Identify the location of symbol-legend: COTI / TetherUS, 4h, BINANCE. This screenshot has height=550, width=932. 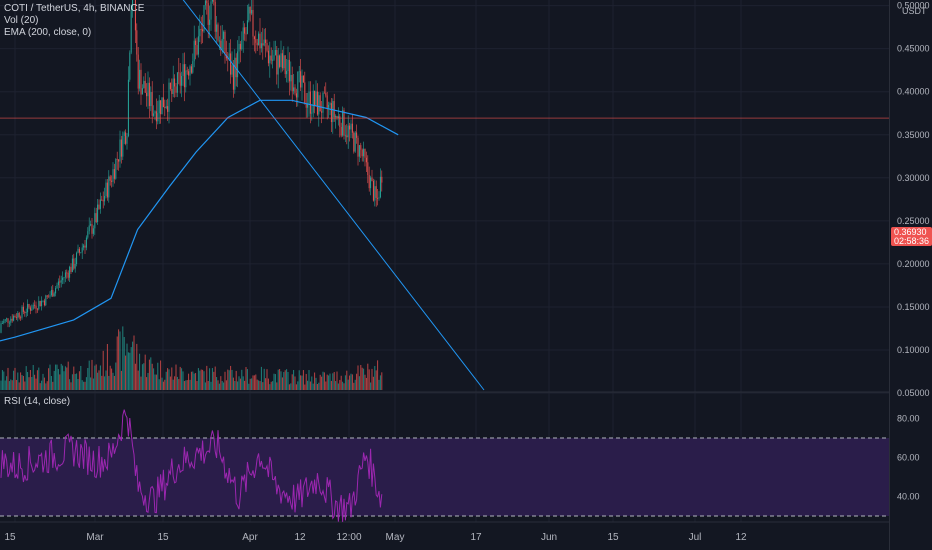
(74, 8).